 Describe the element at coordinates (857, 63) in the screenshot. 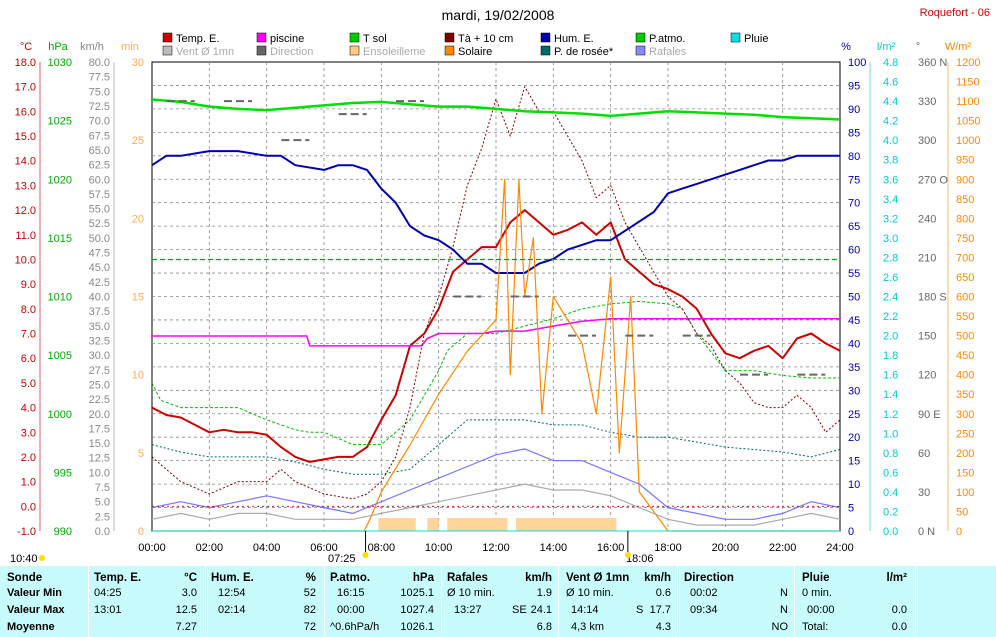

I see `axis-tick-hum-0: 100` at that location.